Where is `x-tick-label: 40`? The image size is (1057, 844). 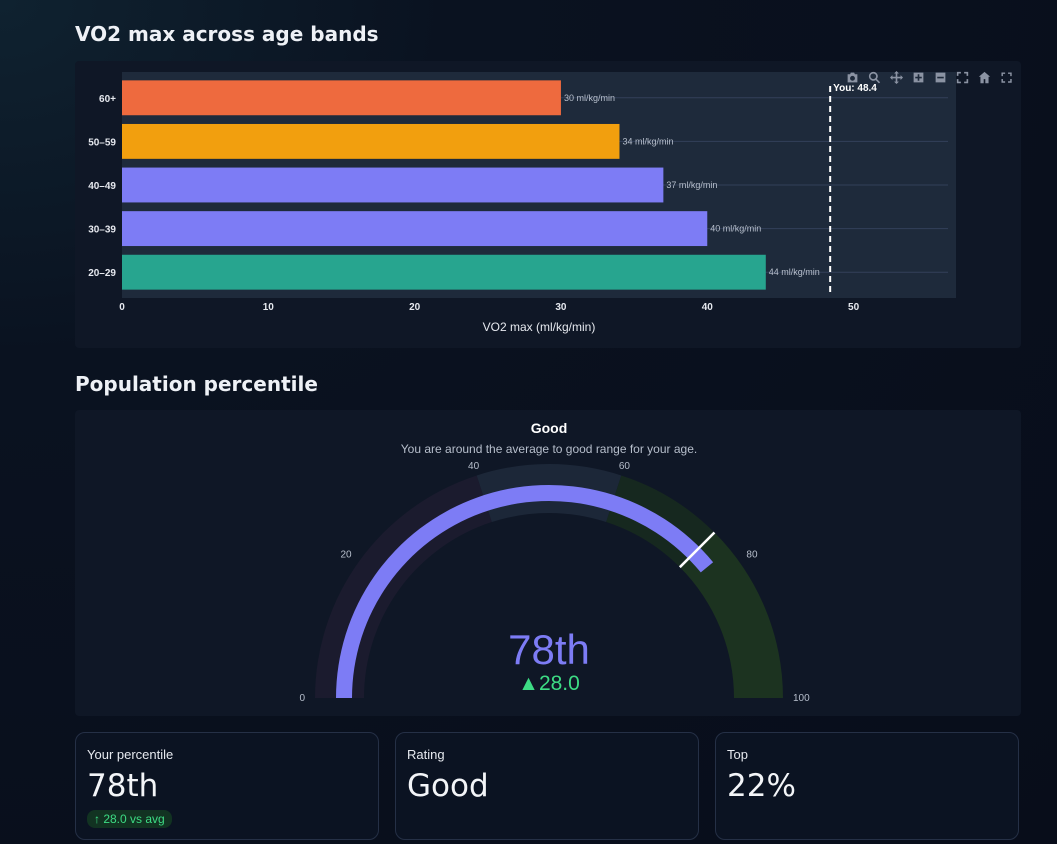
x-tick-label: 40 is located at coordinates (708, 307).